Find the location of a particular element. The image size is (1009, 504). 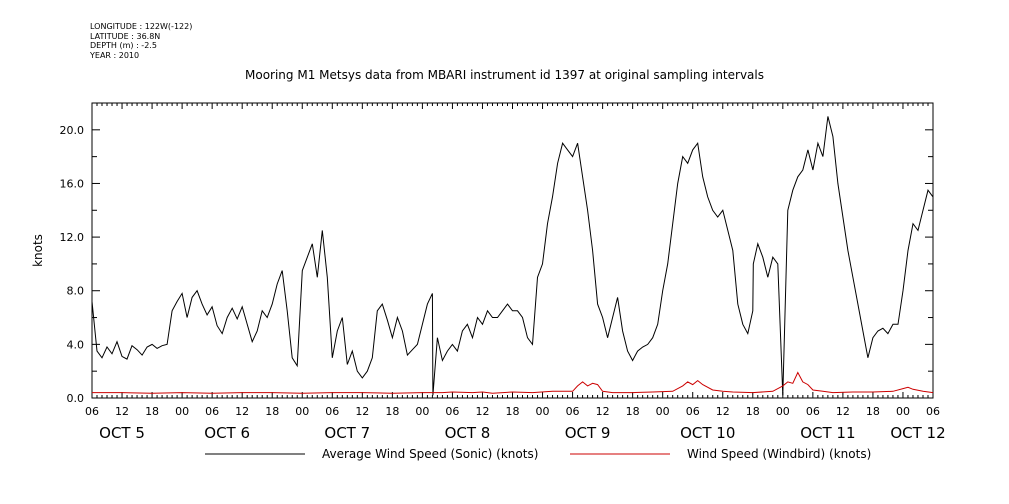

y-tick-label: 0.0 is located at coordinates (76, 398).